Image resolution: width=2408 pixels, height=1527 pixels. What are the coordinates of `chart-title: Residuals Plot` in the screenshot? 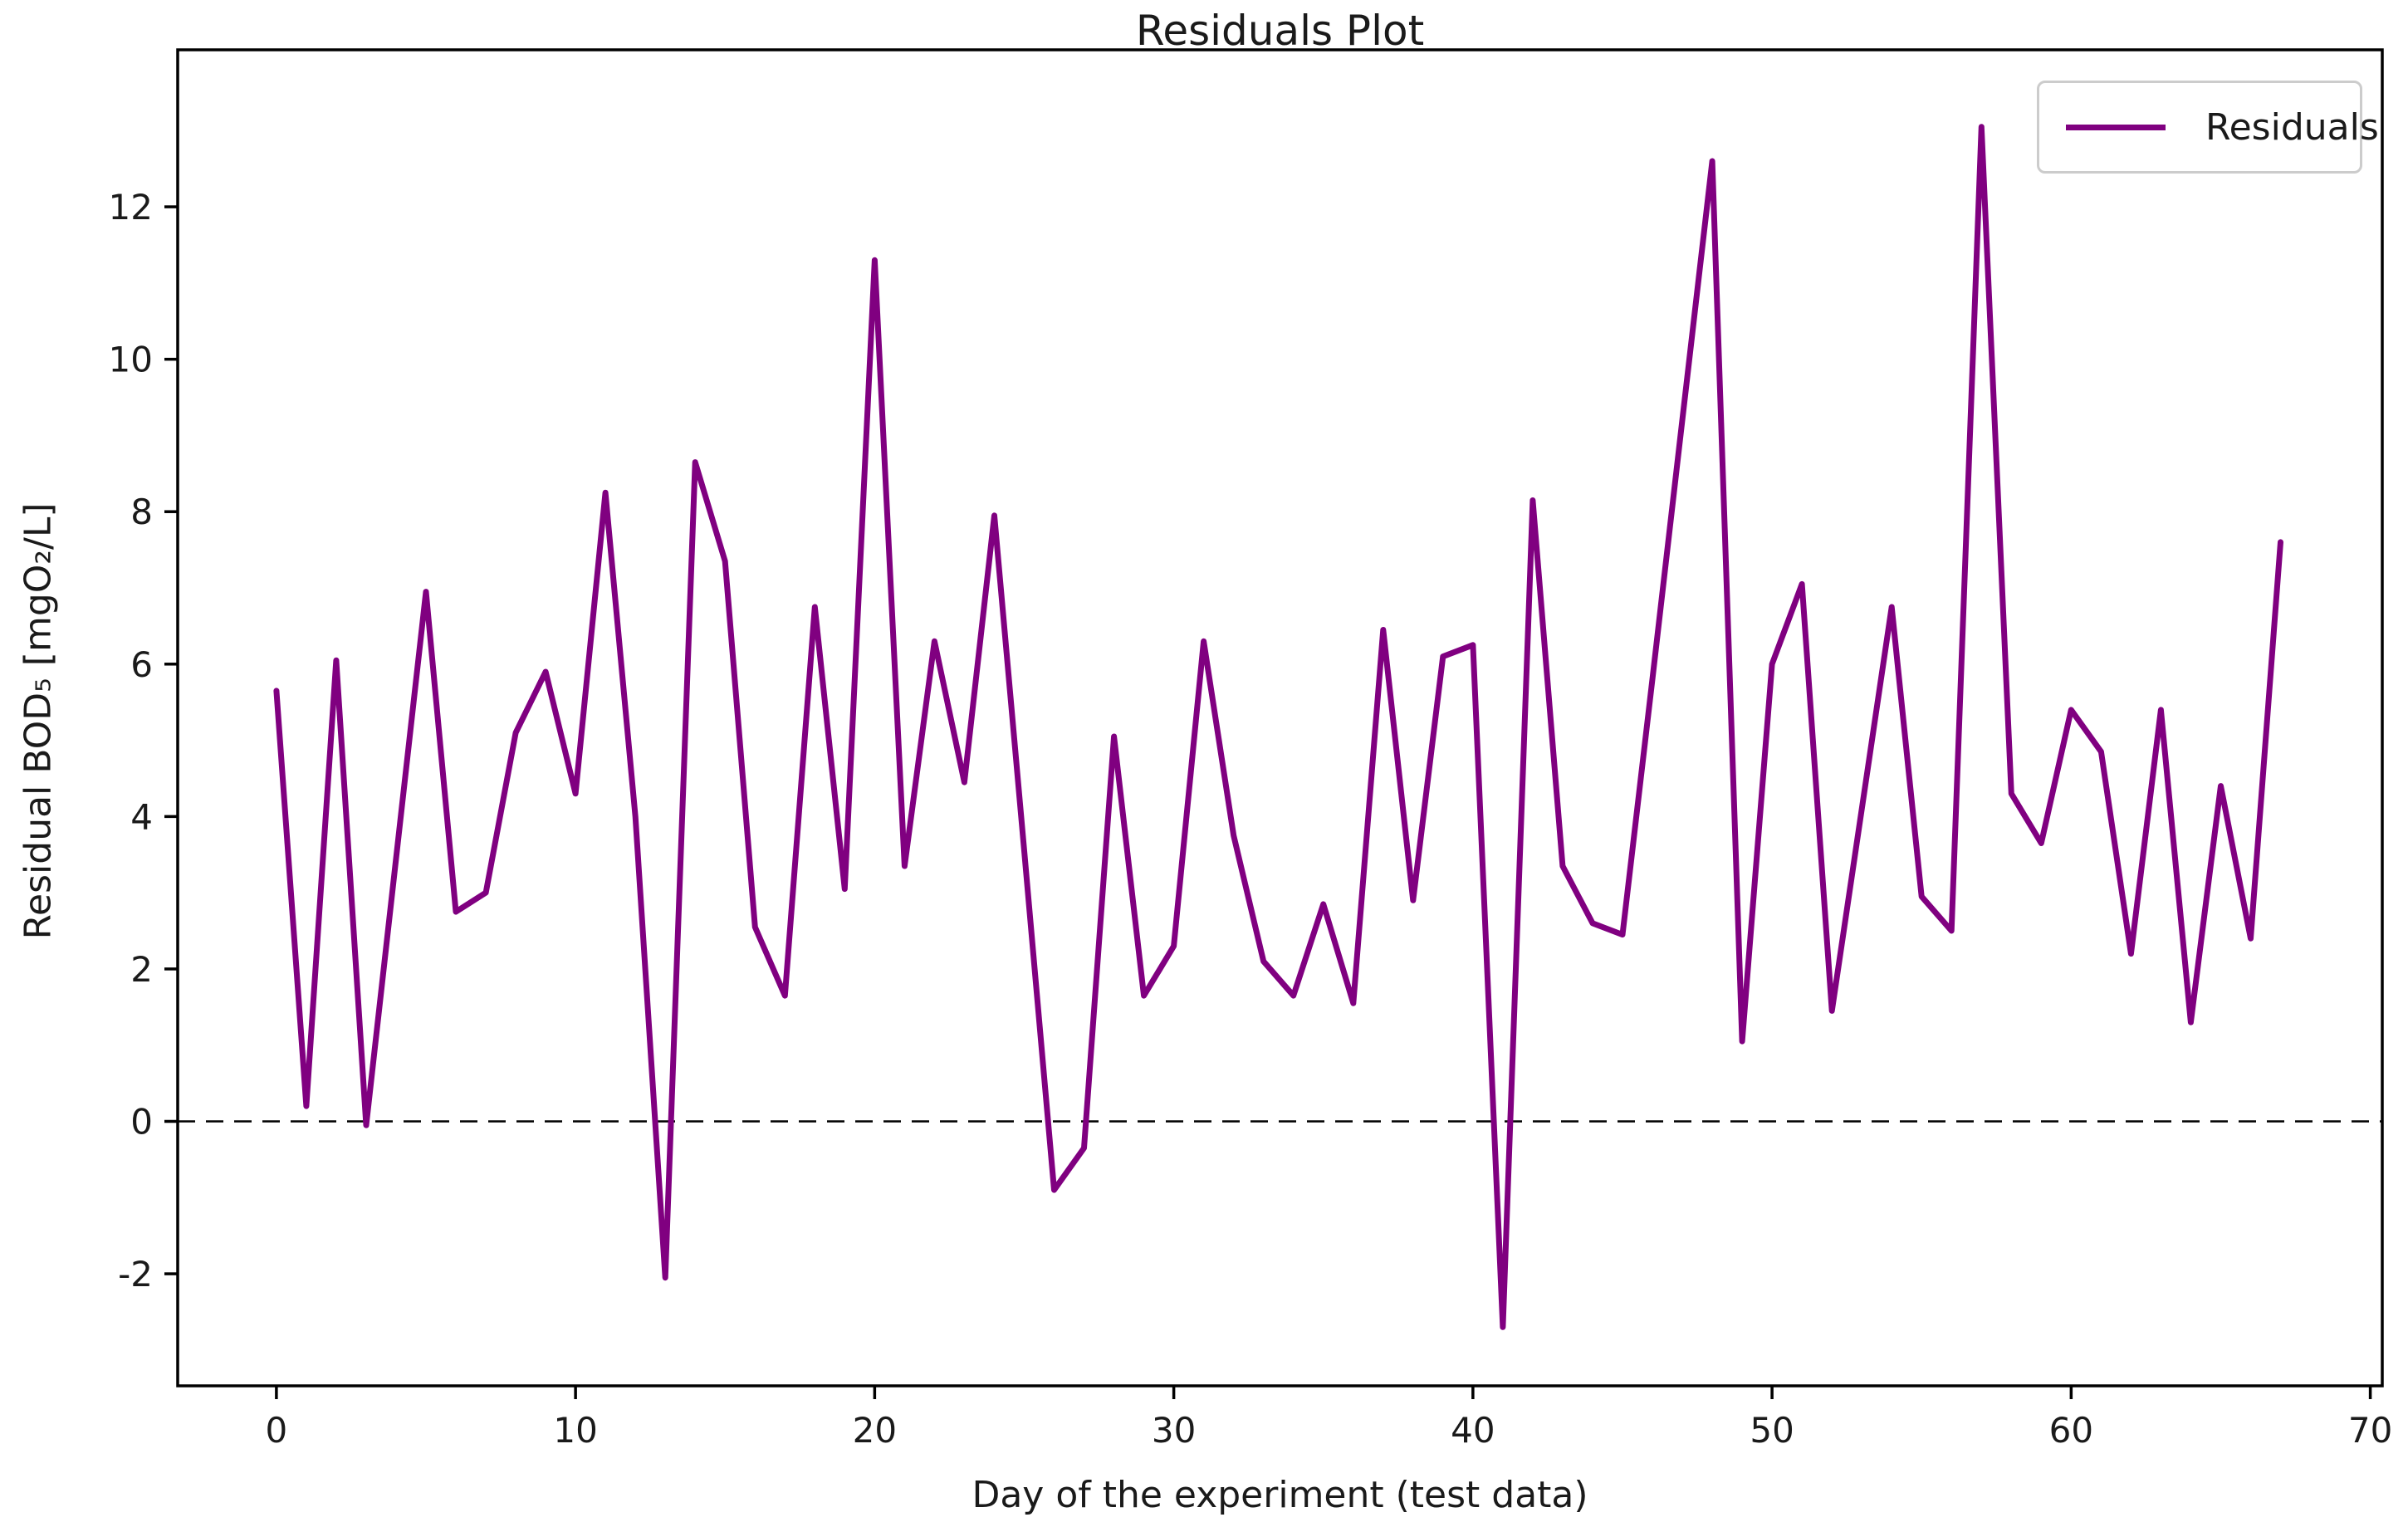 It's located at (1280, 31).